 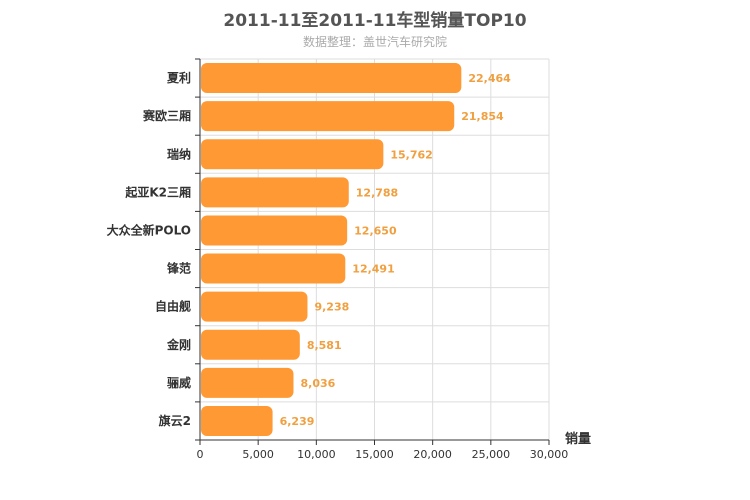 I want to click on chart-subtitle: 数据整理：盖世汽车研究院, so click(x=374, y=42).